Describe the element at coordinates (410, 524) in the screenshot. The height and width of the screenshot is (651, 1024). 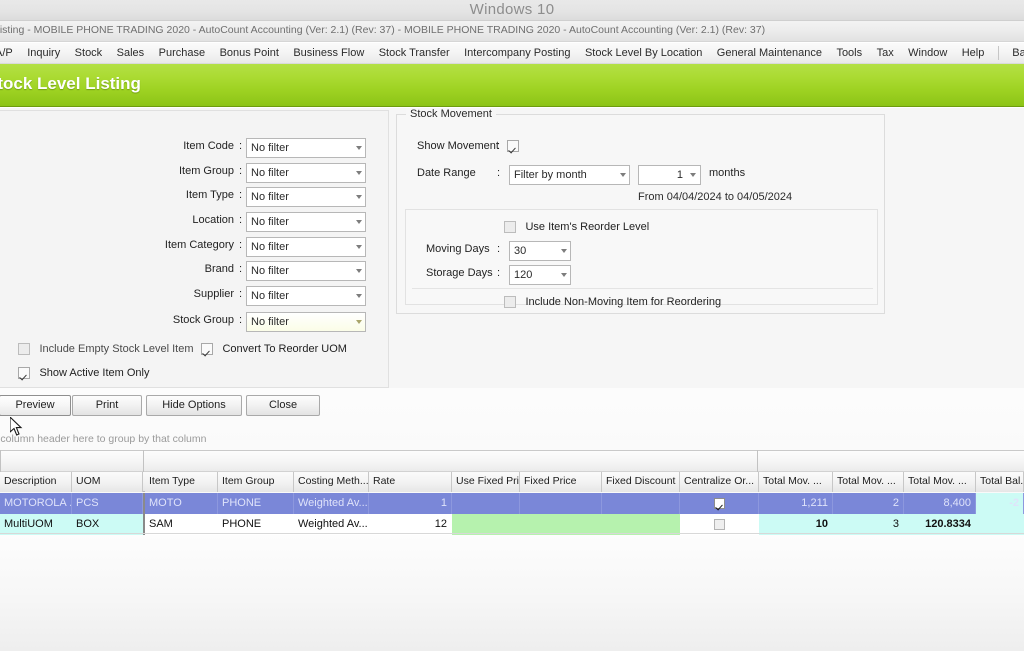
I see `cell-rate: 12` at that location.